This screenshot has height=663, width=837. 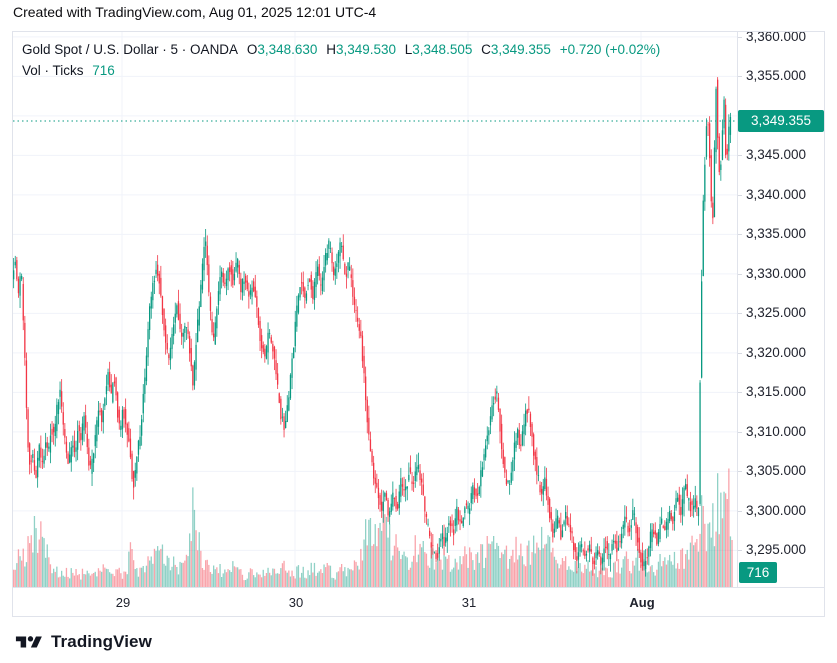 What do you see at coordinates (642, 602) in the screenshot?
I see `time-tick-label-aug: Aug` at bounding box center [642, 602].